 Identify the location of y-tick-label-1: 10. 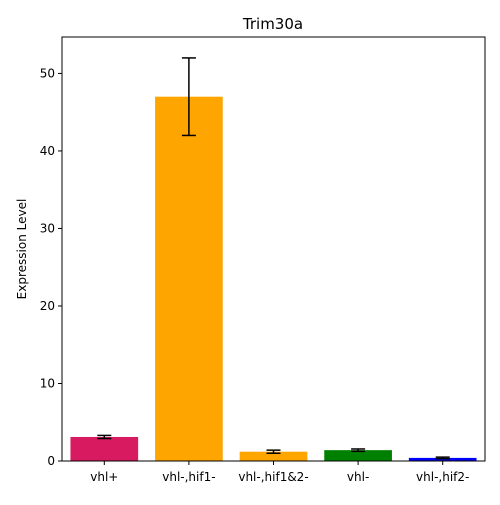
(47, 383).